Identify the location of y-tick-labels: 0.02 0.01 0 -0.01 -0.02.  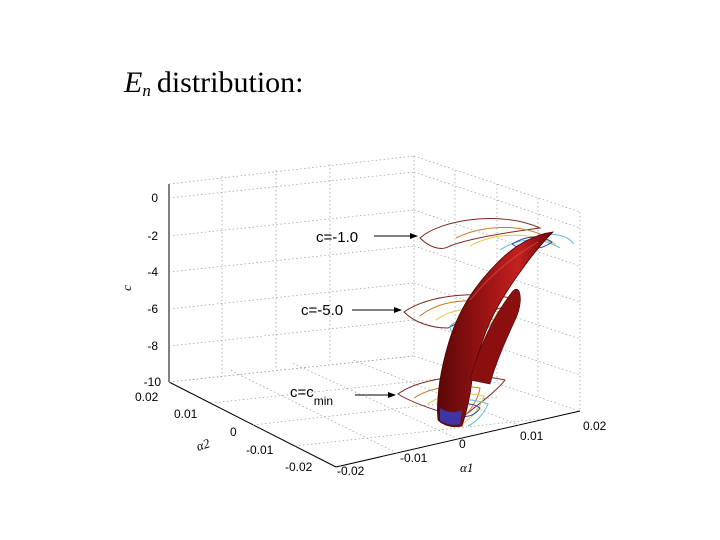
(224, 432).